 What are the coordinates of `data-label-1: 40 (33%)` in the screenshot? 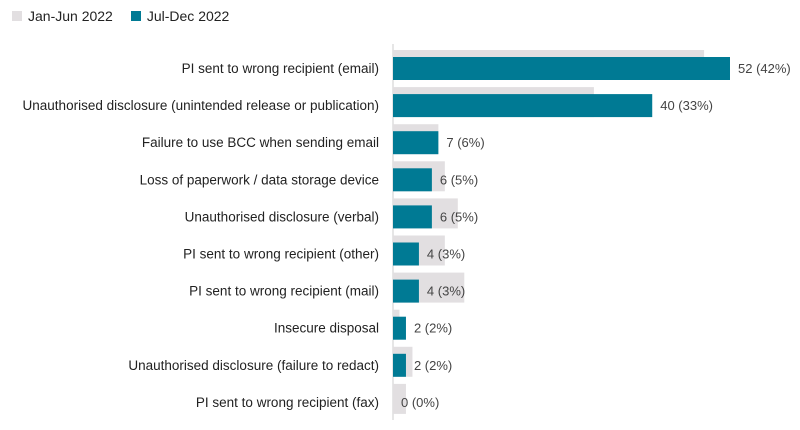 It's located at (686, 105).